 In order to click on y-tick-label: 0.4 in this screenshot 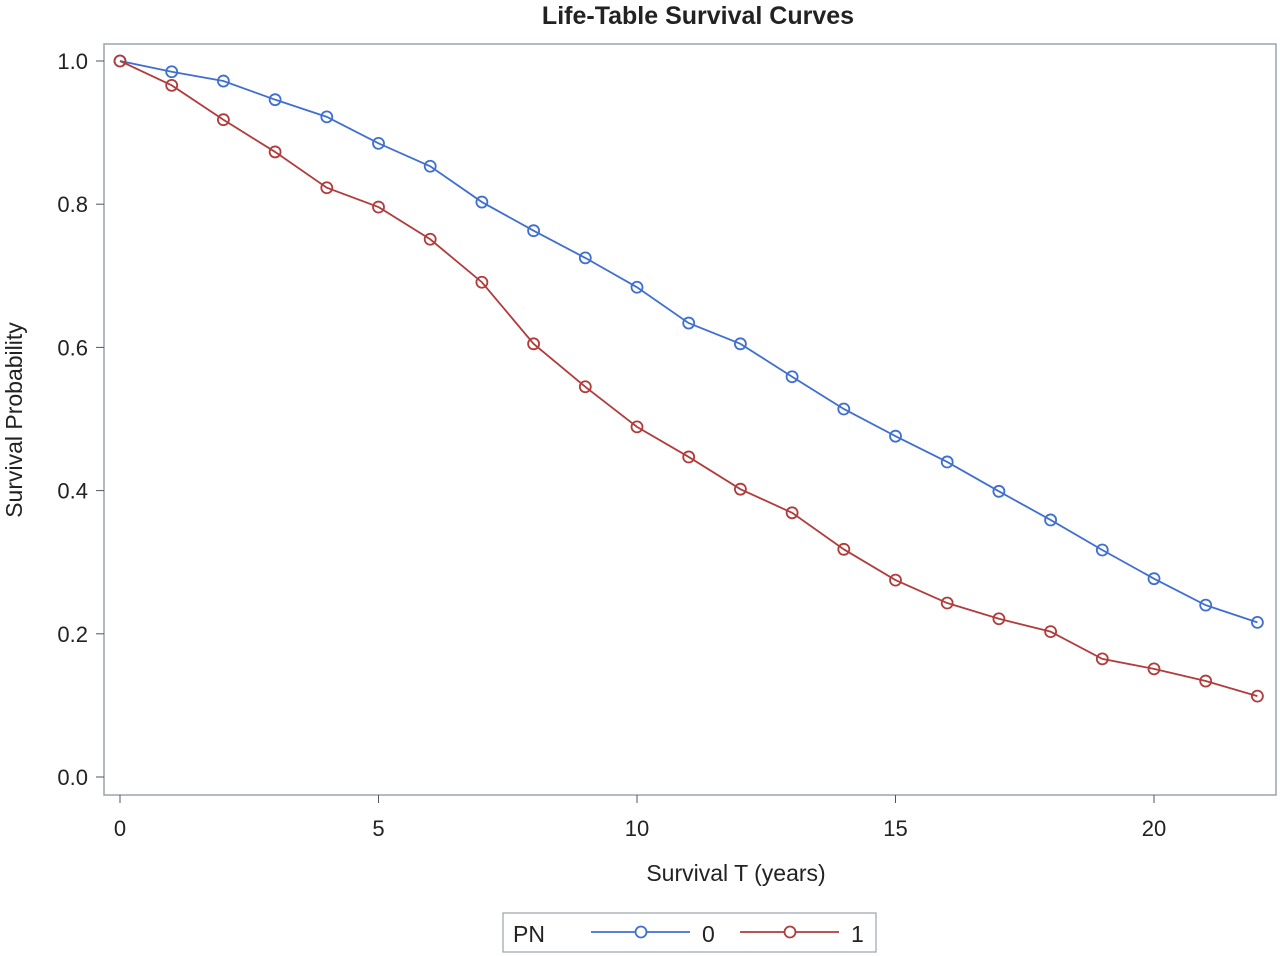, I will do `click(72, 491)`.